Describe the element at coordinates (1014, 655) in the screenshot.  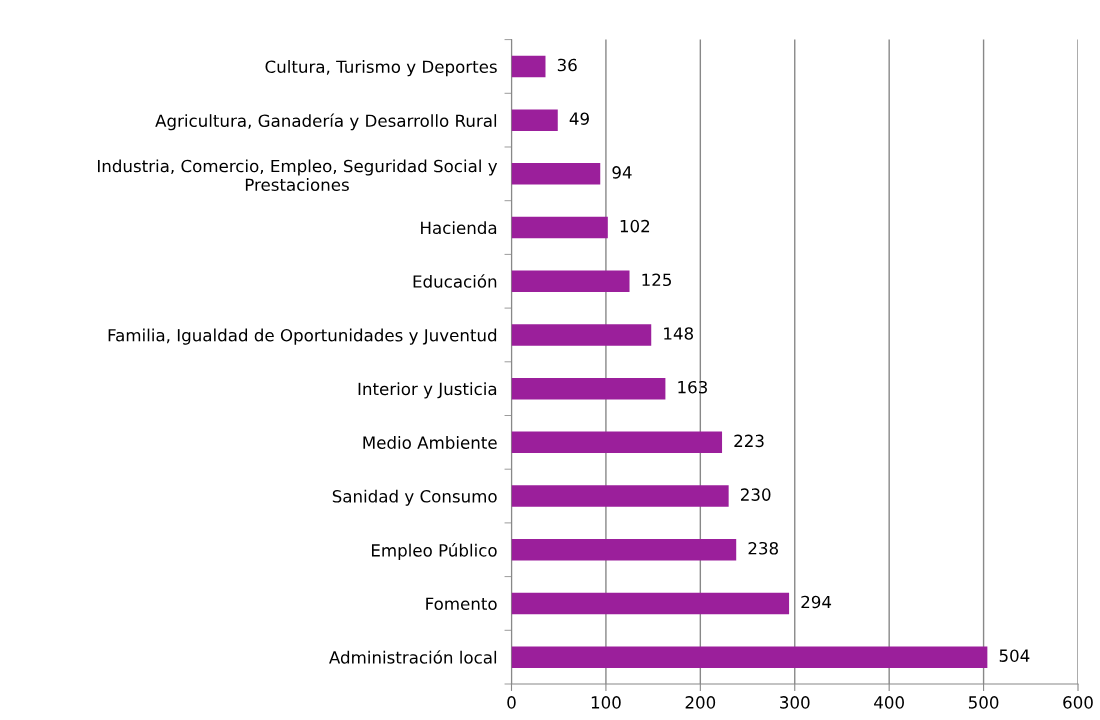
I see `data-label: 504` at that location.